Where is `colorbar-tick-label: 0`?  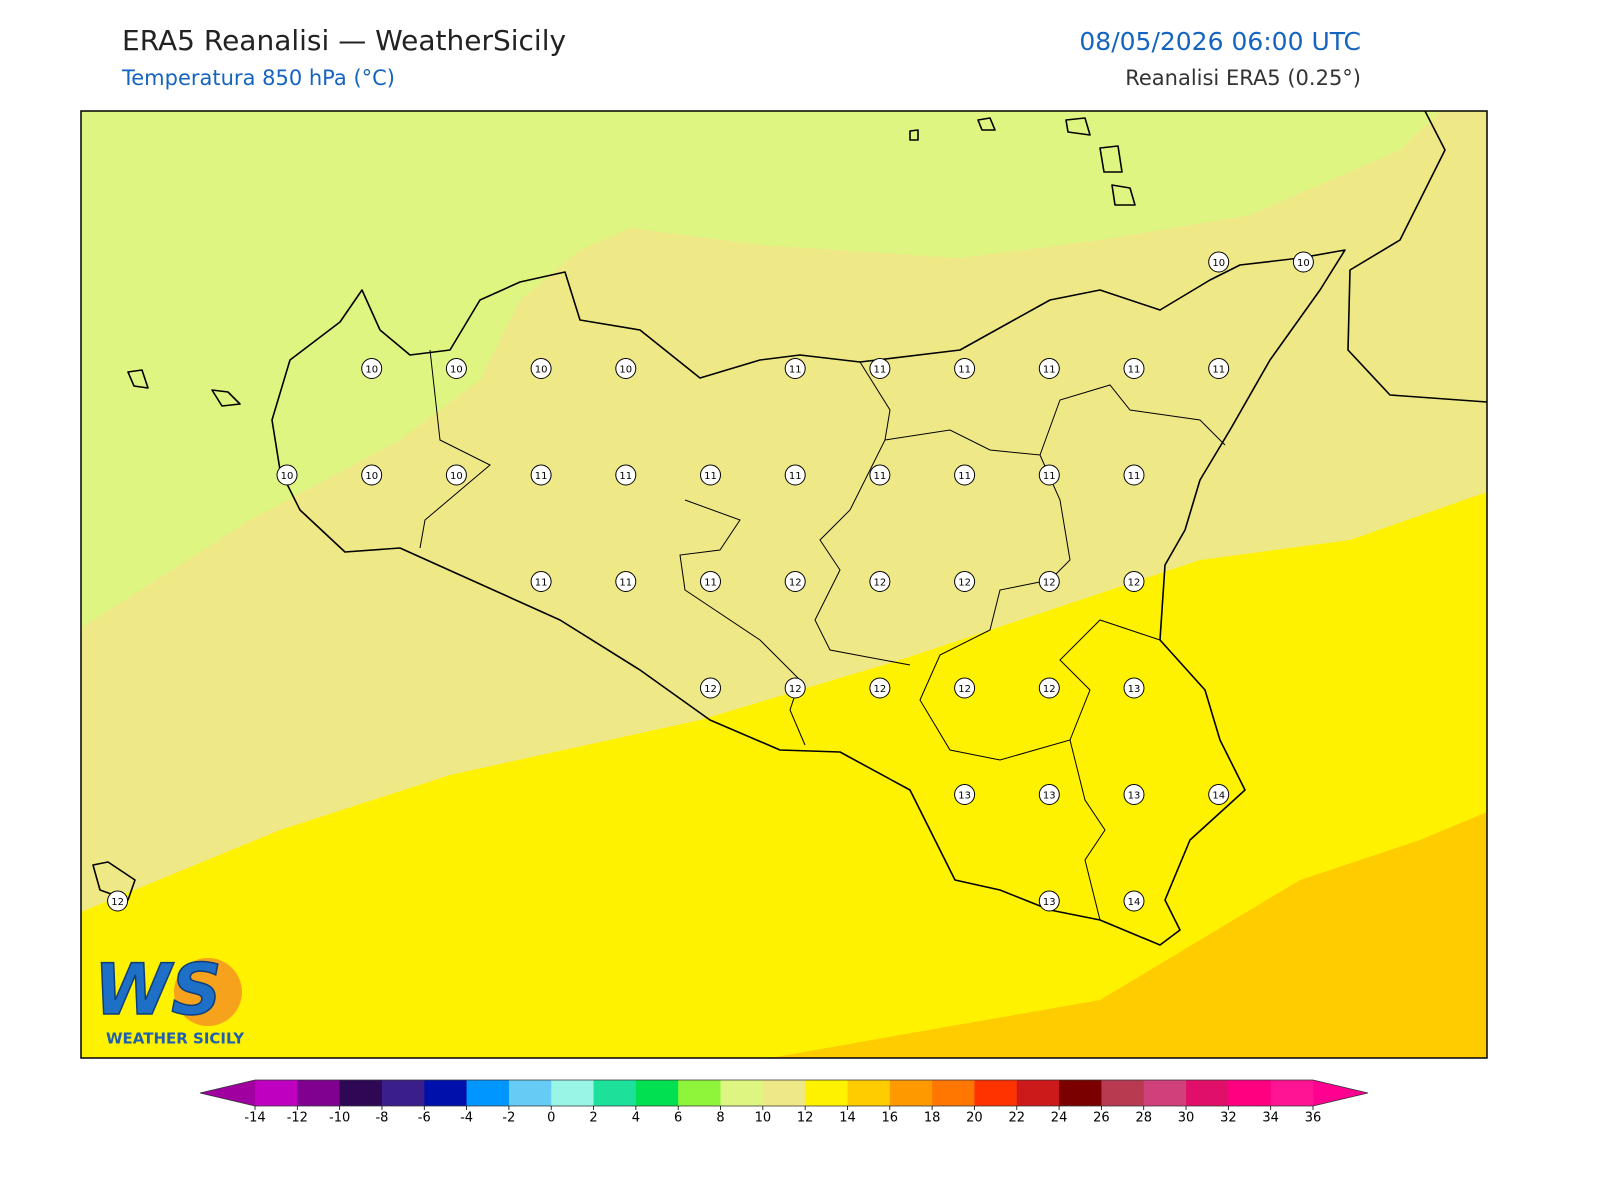 colorbar-tick-label: 0 is located at coordinates (551, 1118).